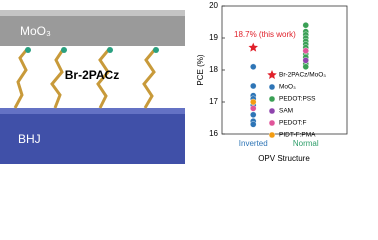 The image size is (378, 240). Describe the element at coordinates (284, 158) in the screenshot. I see `x-axis-label: OPV Structure` at that location.